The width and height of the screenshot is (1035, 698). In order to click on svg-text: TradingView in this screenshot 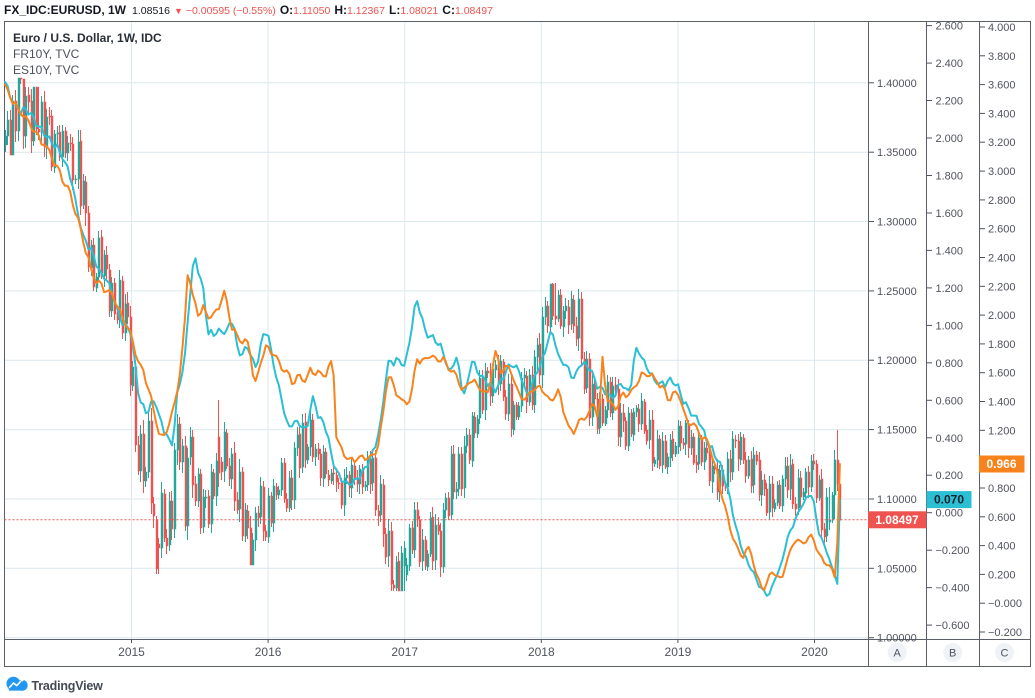, I will do `click(68, 686)`.